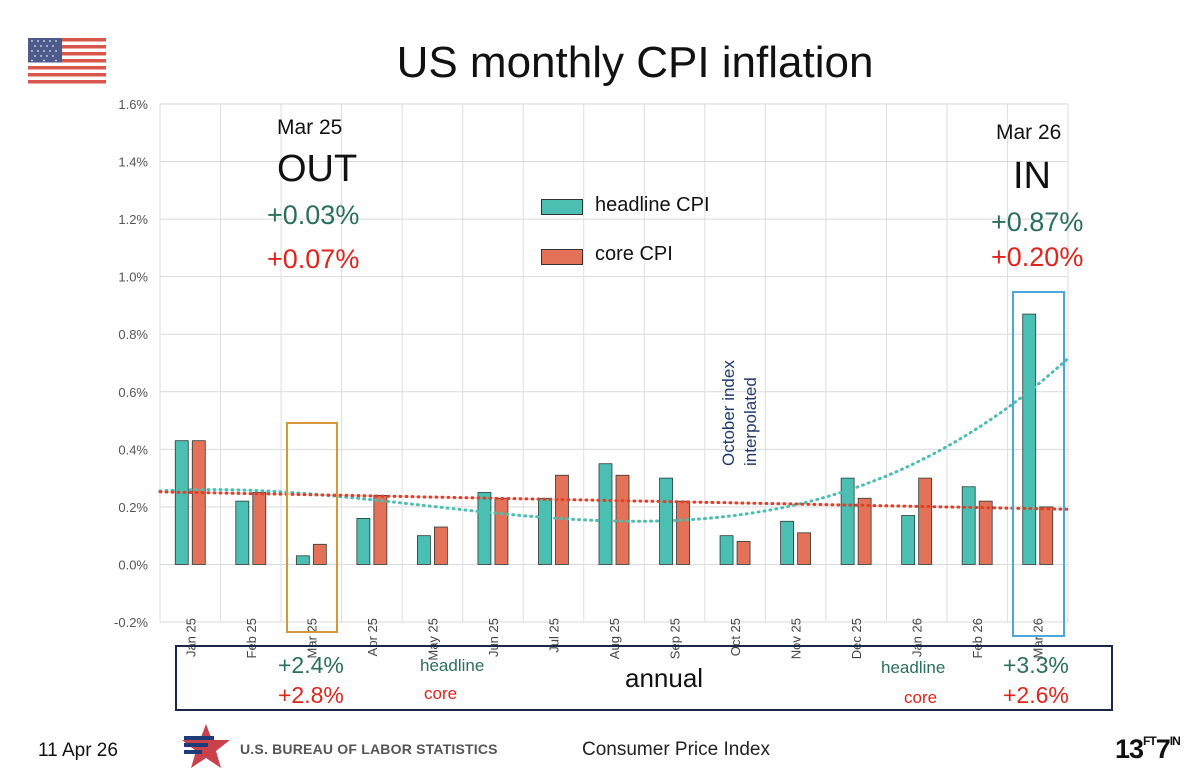 The image size is (1199, 783). I want to click on bls-logo-text: U.S. BUREAU OF LABOR STATISTICS, so click(369, 749).